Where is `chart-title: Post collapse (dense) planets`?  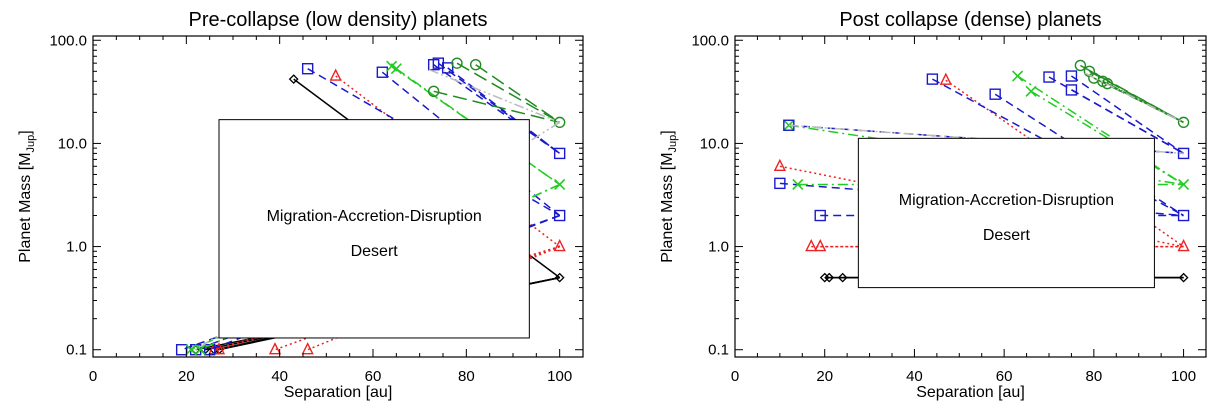 chart-title: Post collapse (dense) planets is located at coordinates (970, 20).